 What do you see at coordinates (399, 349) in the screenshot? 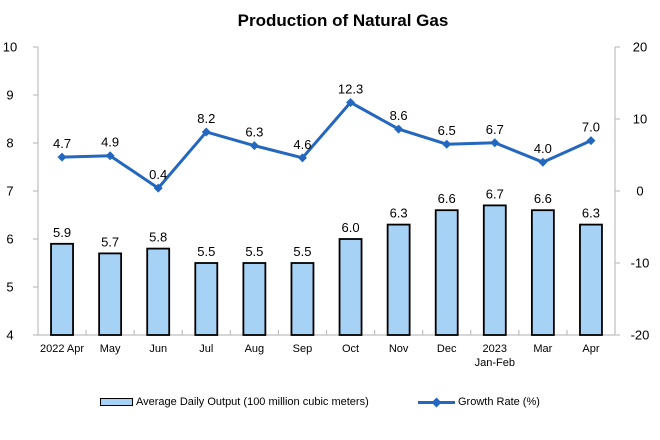
I see `x-axis-label: Nov` at bounding box center [399, 349].